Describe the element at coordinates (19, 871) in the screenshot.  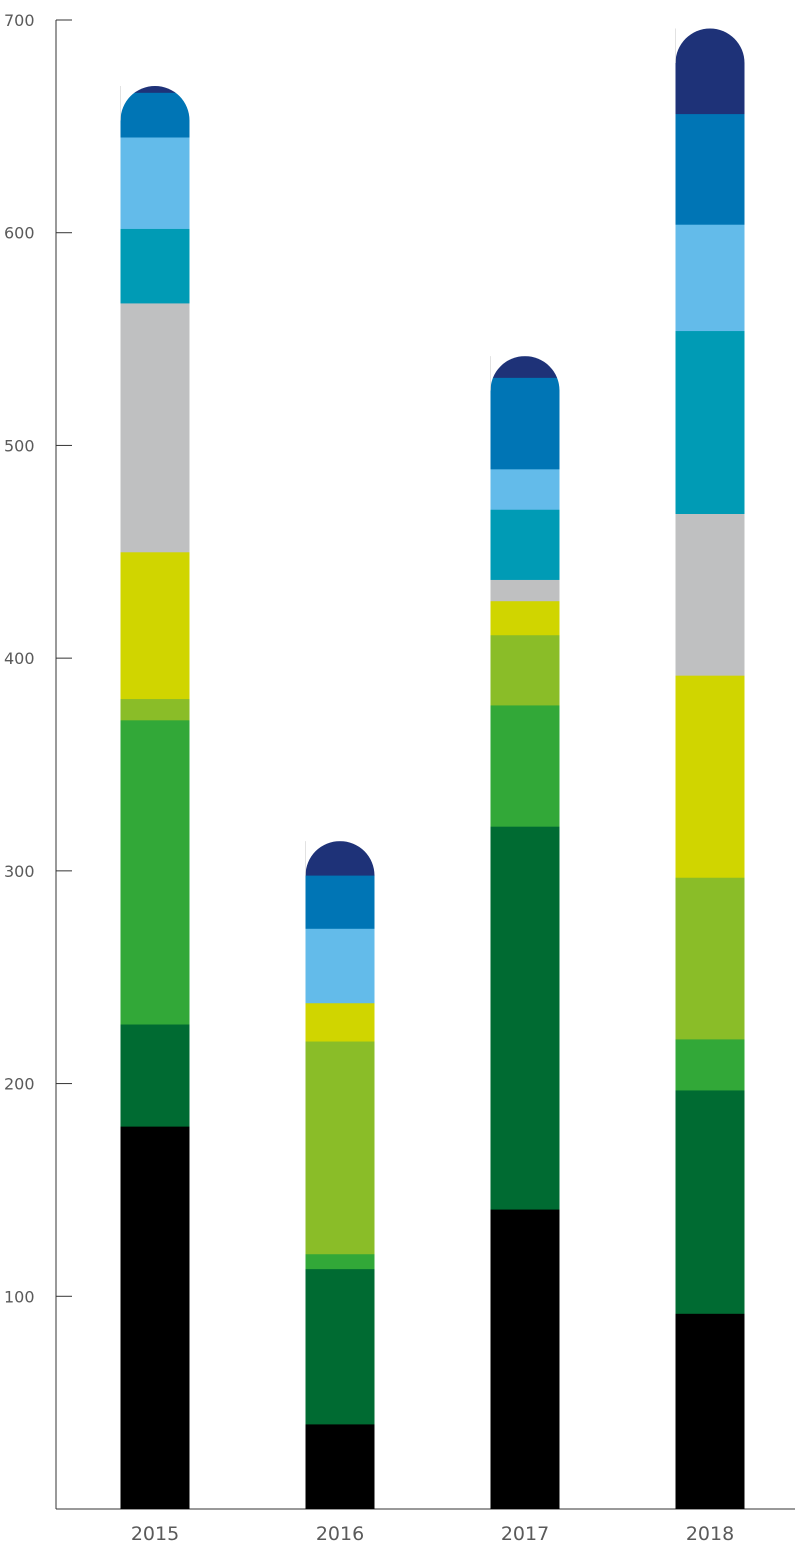
I see `y-tick-label: 300` at that location.